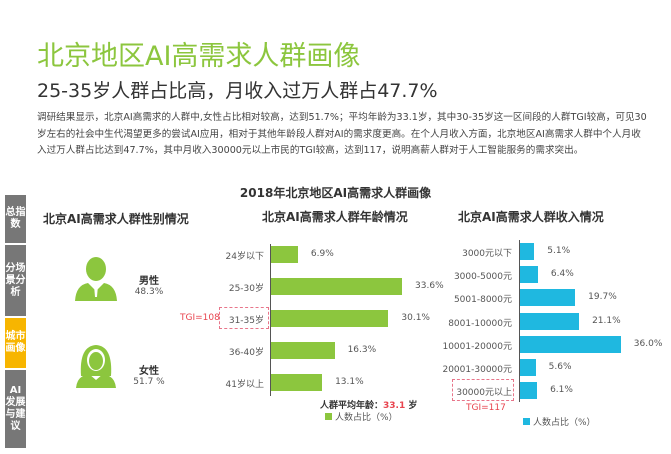 This screenshot has width=671, height=454. I want to click on category-label: 3000-5000元, so click(482, 277).